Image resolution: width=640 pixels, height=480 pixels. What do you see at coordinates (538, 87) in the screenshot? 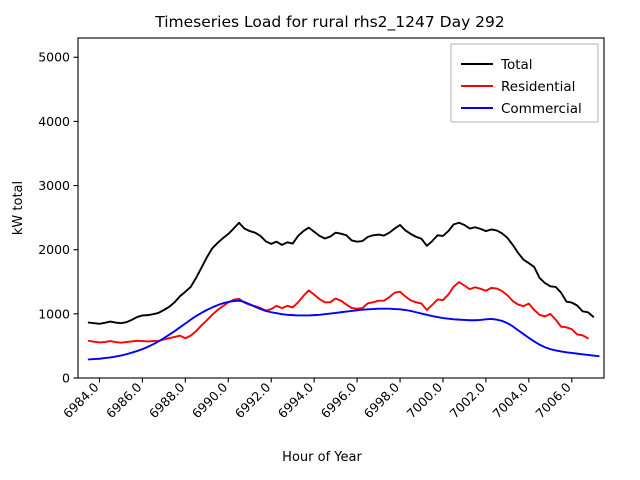
I see `legend-label-residential: Residential` at bounding box center [538, 87].